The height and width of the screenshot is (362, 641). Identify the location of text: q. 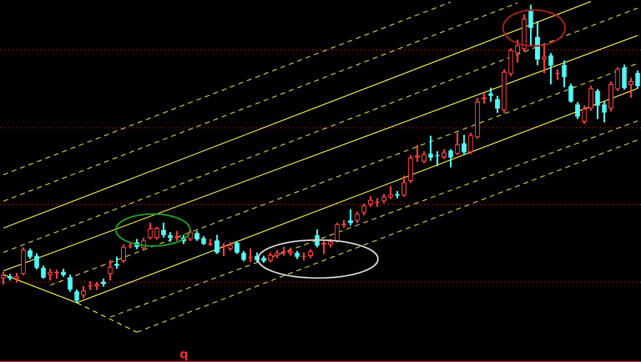
(184, 354).